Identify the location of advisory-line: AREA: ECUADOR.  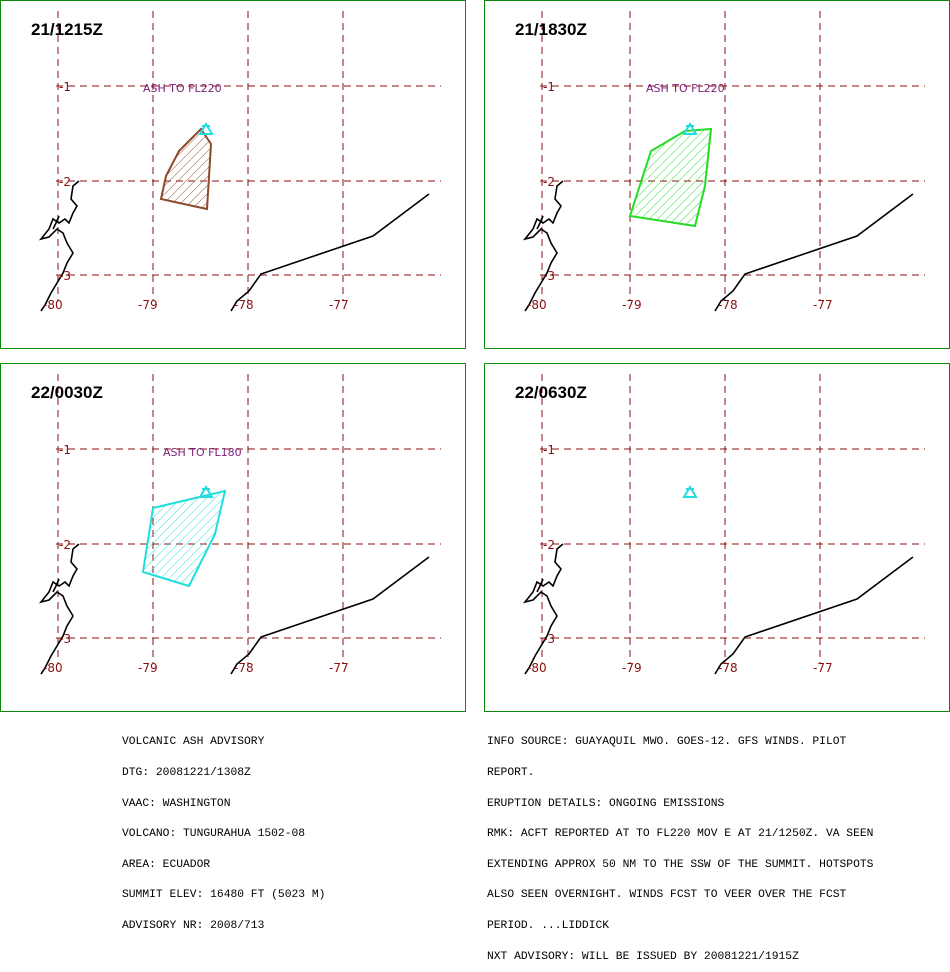
(166, 864).